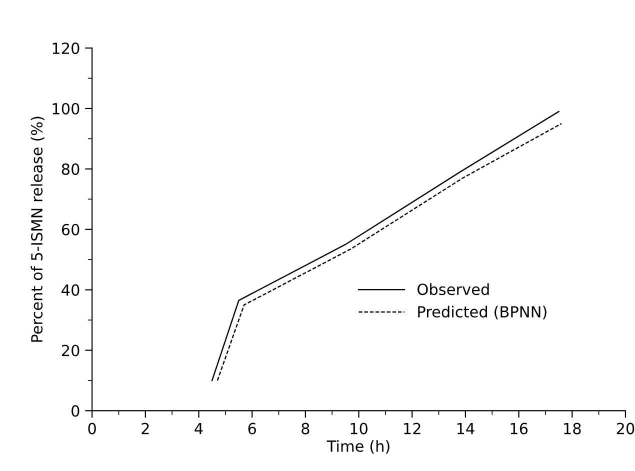 This screenshot has height=471, width=635. Describe the element at coordinates (92, 428) in the screenshot. I see `x-tick-label: 0` at that location.